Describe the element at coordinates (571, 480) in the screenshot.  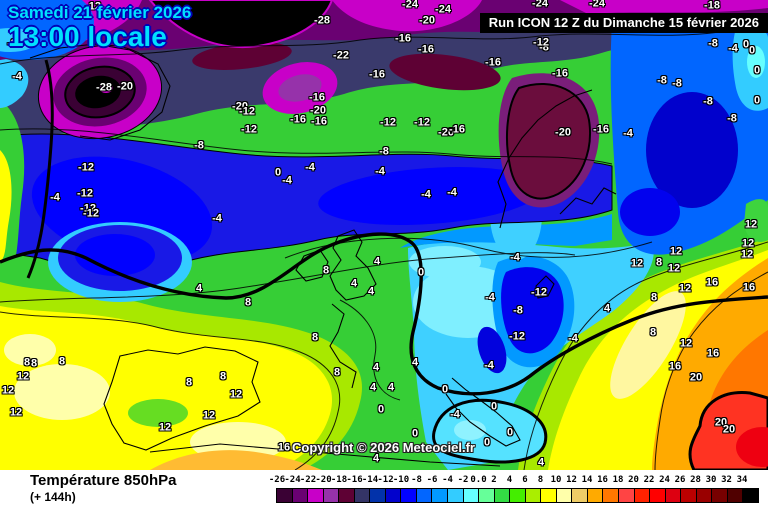
I see `legend-tick: 12` at that location.